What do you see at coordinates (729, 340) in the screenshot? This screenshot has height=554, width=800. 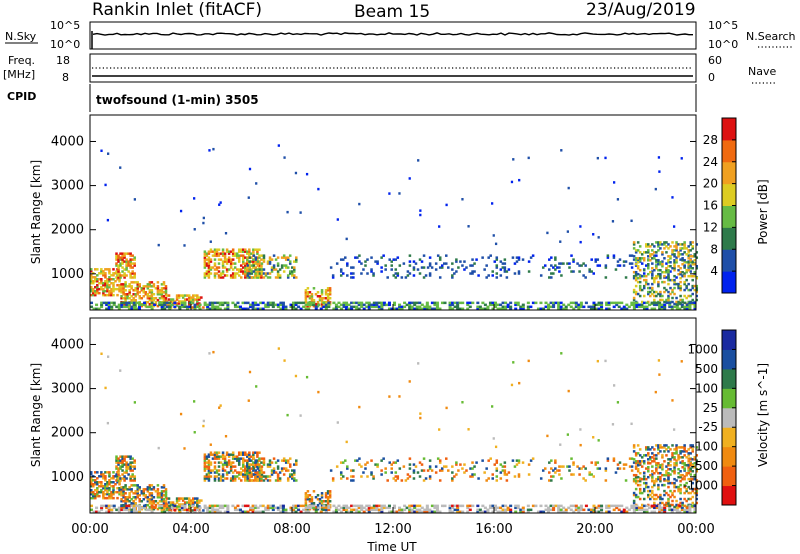 I see `velocity-colorbar-swatch` at bounding box center [729, 340].